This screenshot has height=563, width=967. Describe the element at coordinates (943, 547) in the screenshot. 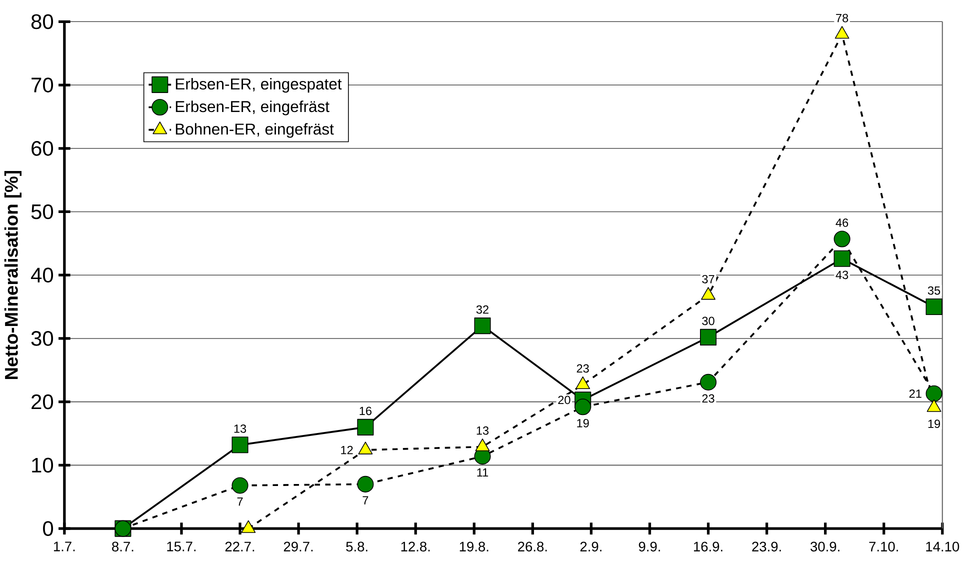

I see `x-tick-label: 14.10` at that location.